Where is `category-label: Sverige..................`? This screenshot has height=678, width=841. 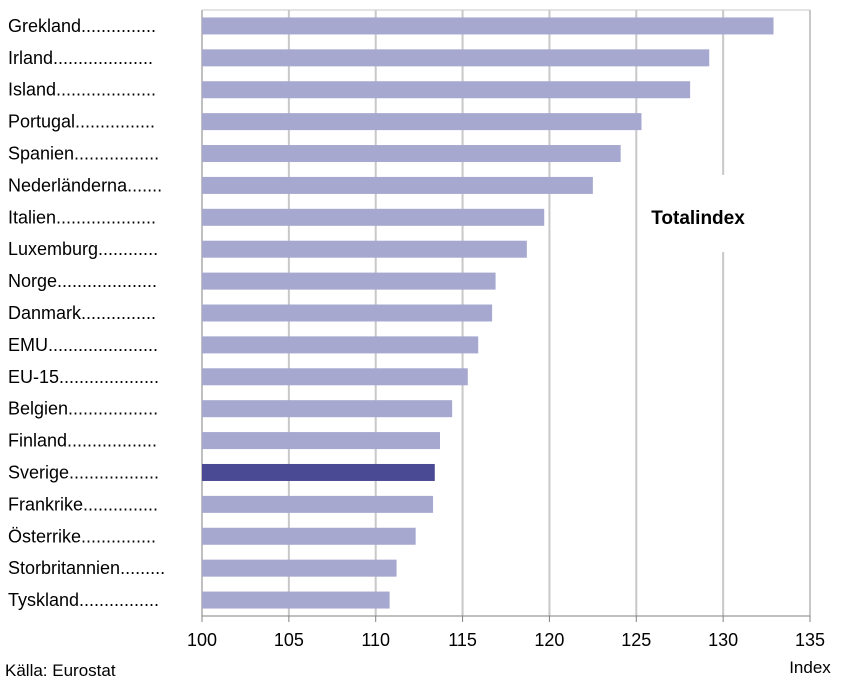 category-label: Sverige.................. is located at coordinates (83, 472).